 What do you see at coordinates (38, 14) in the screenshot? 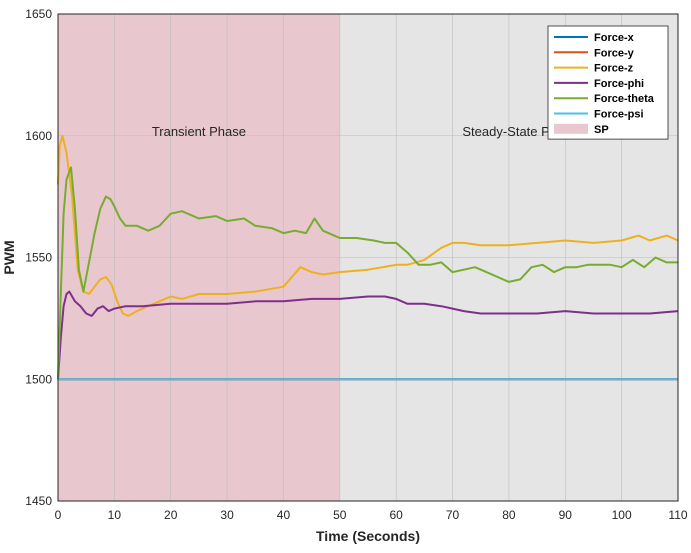
I see `y-tick-label: 1650` at bounding box center [38, 14].